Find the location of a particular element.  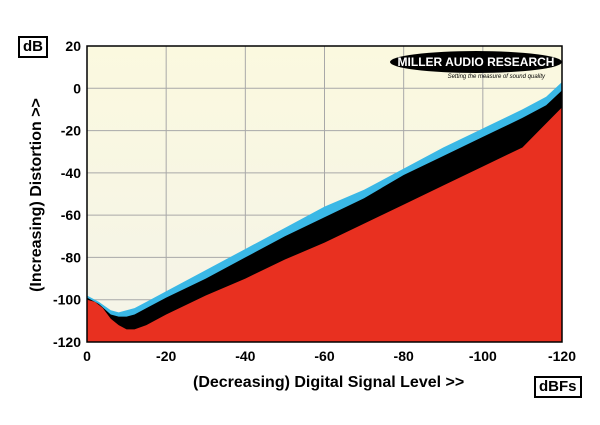

x-tick-label-3: -60 is located at coordinates (324, 356).